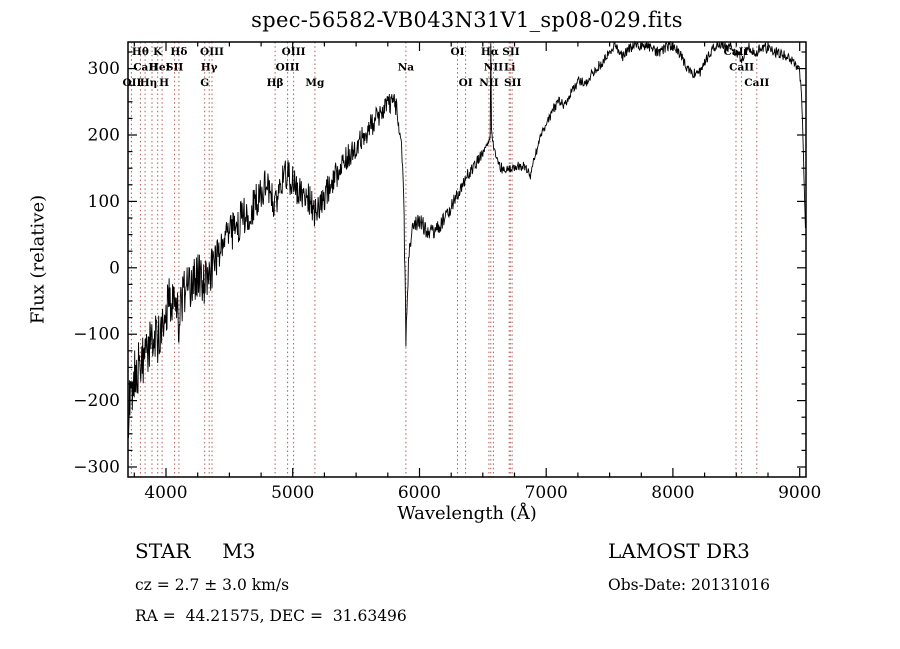 The height and width of the screenshot is (649, 900). What do you see at coordinates (164, 83) in the screenshot?
I see `spectral-line-label: H` at bounding box center [164, 83].